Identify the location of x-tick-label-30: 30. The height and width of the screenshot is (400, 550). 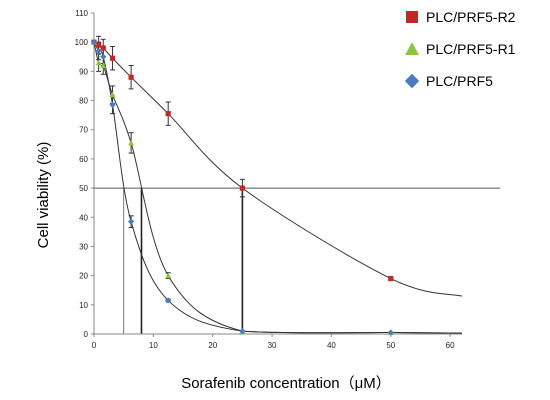
(272, 345).